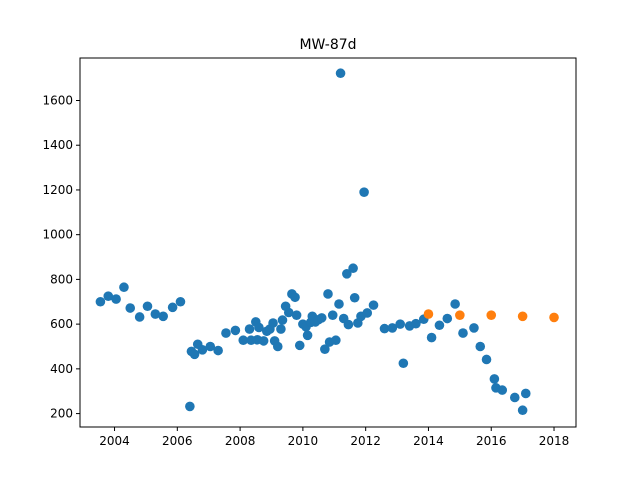  What do you see at coordinates (114, 441) in the screenshot?
I see `x-tick-label: 2004` at bounding box center [114, 441].